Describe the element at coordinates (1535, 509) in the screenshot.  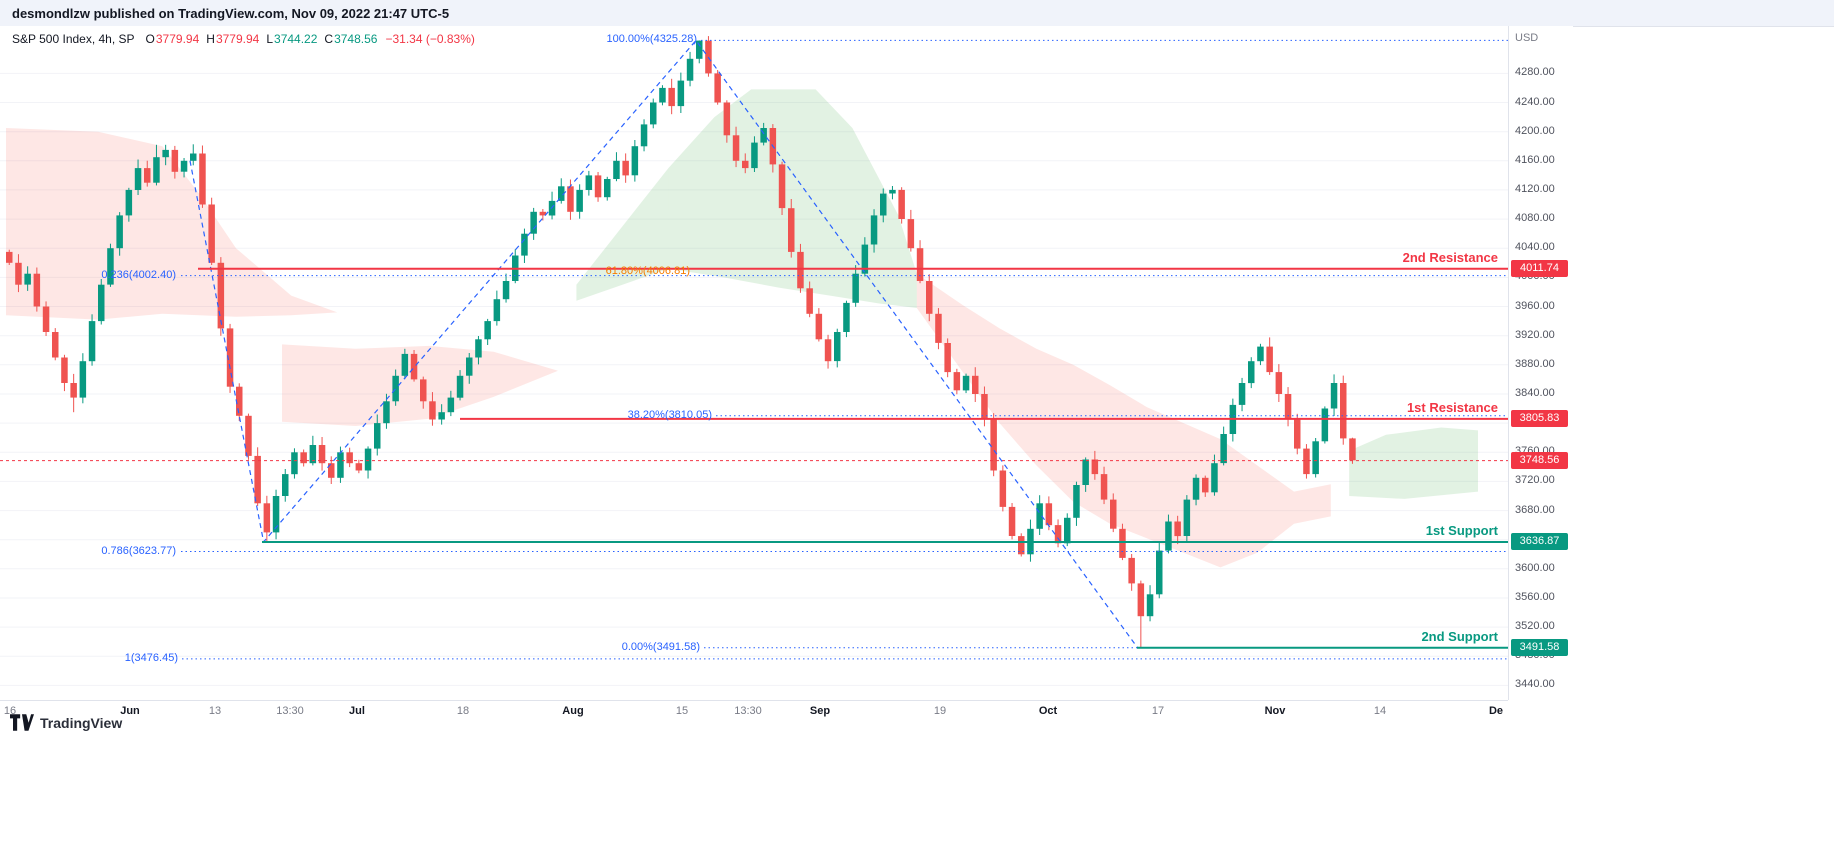
I see `price-tick-label: 3680.00` at that location.